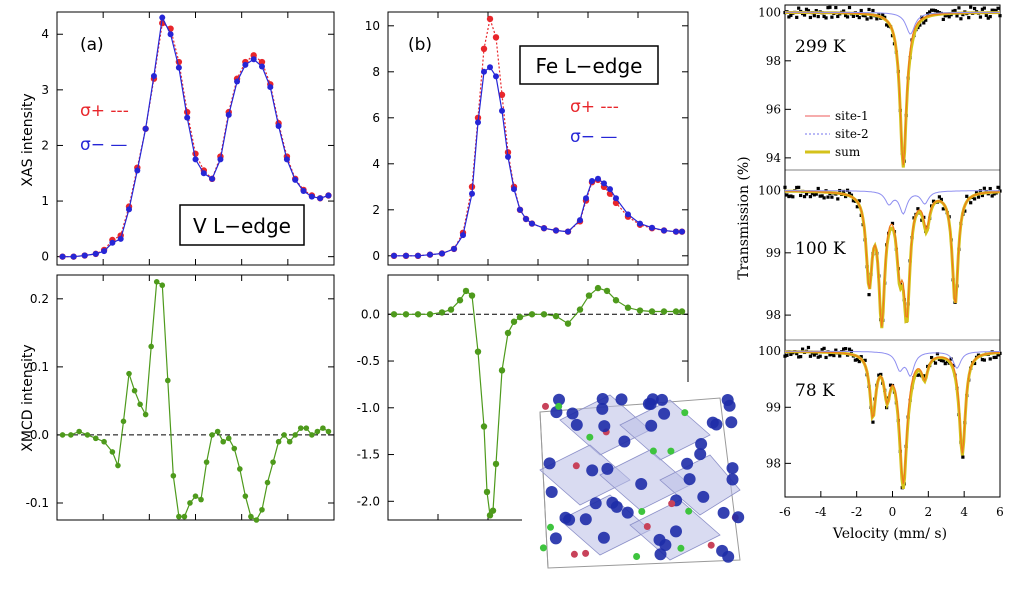 The height and width of the screenshot is (597, 1016). Describe the element at coordinates (28, 139) in the screenshot. I see `v-xas-ylabel: XAS intensity` at that location.